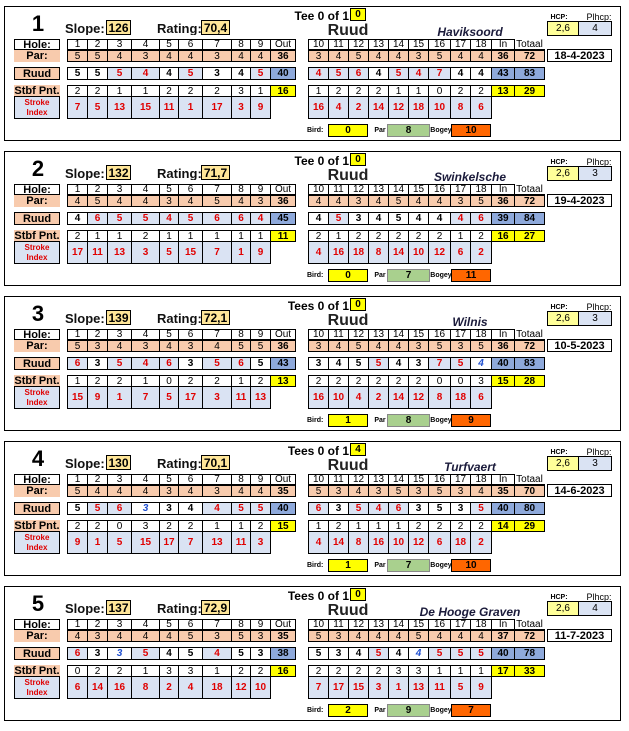  What do you see at coordinates (529, 653) in the screenshot?
I see `score-total: 78` at bounding box center [529, 653].